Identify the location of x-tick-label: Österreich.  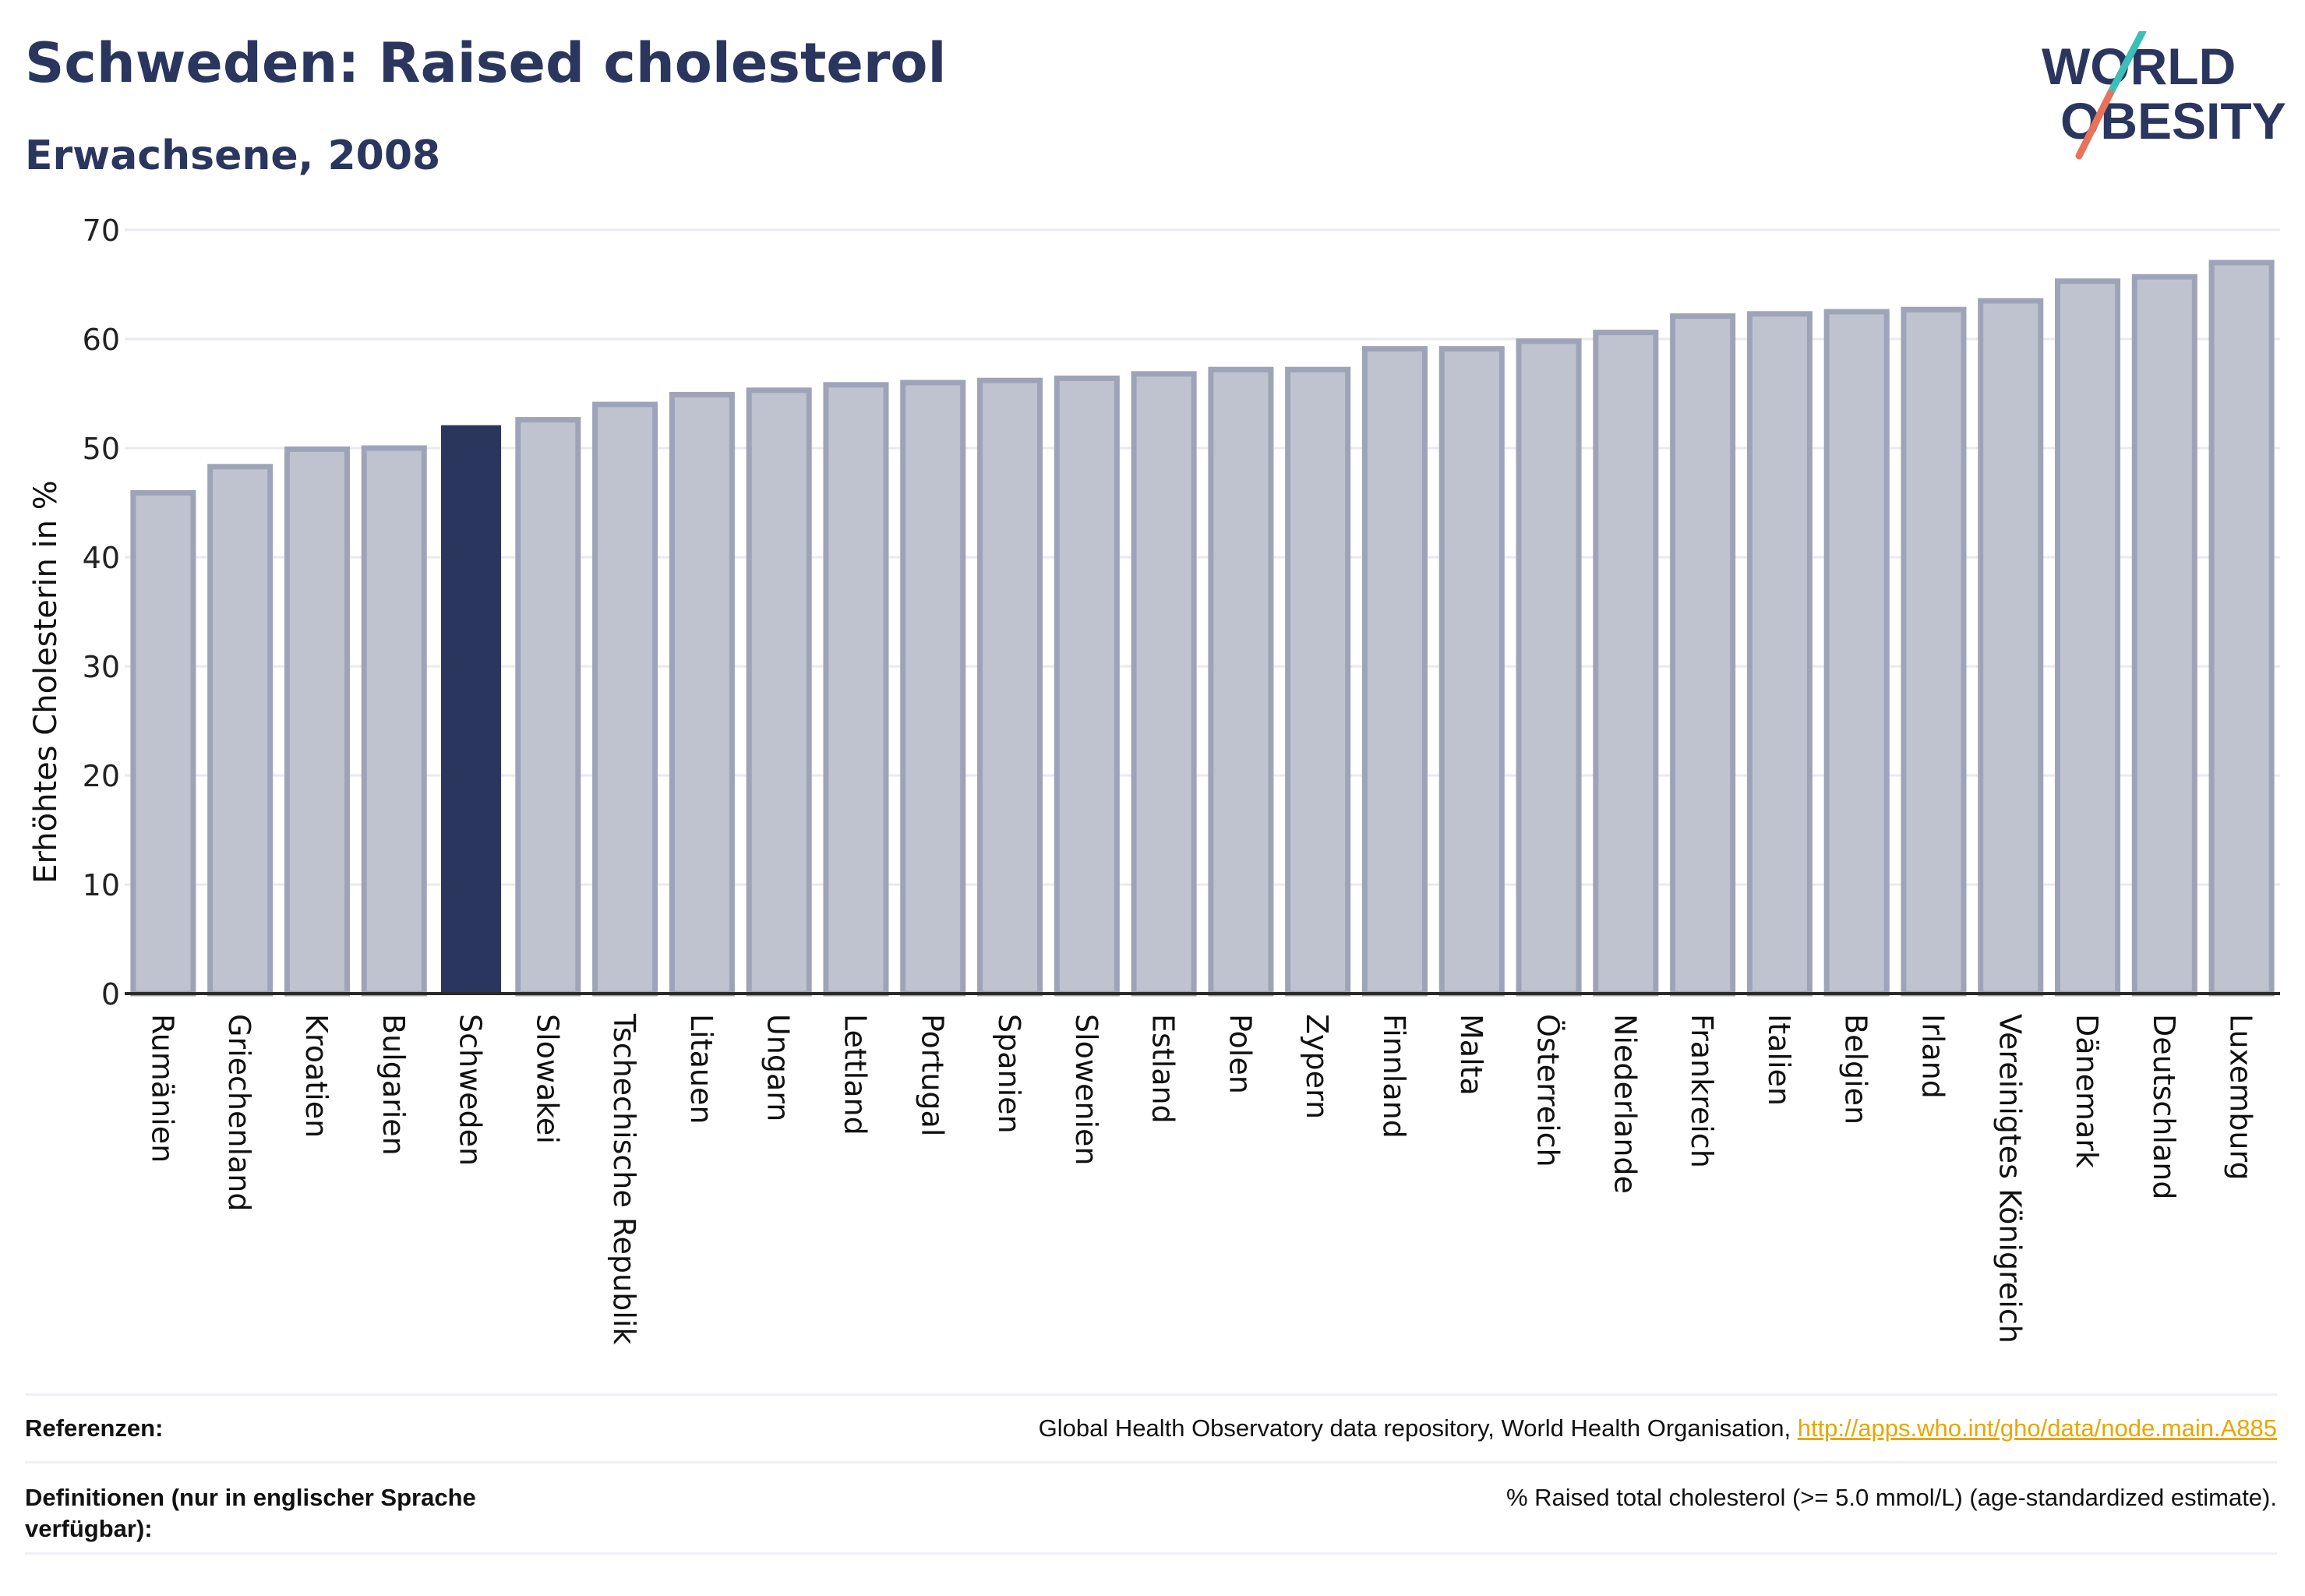
(1548, 1090).